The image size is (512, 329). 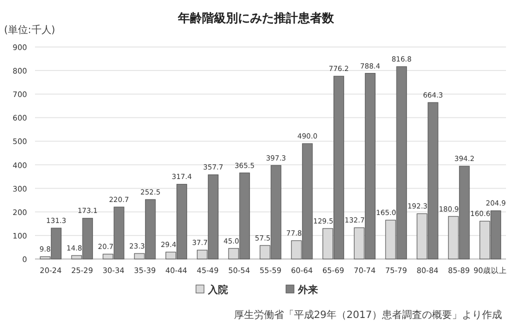 I want to click on chart-title: 年齢階級別にみた推計患者数, so click(x=256, y=18).